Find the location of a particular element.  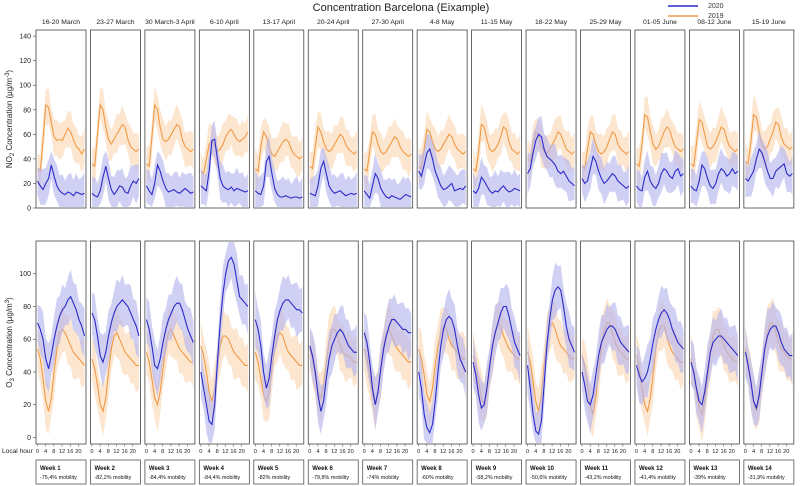

x-tick-label-week-5-0: 0 is located at coordinates (255, 452).